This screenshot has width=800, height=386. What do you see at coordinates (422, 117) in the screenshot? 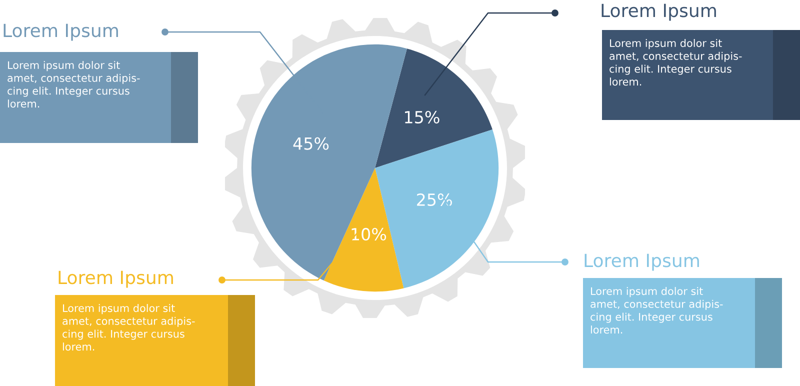
I see `data-label: 15%` at bounding box center [422, 117].